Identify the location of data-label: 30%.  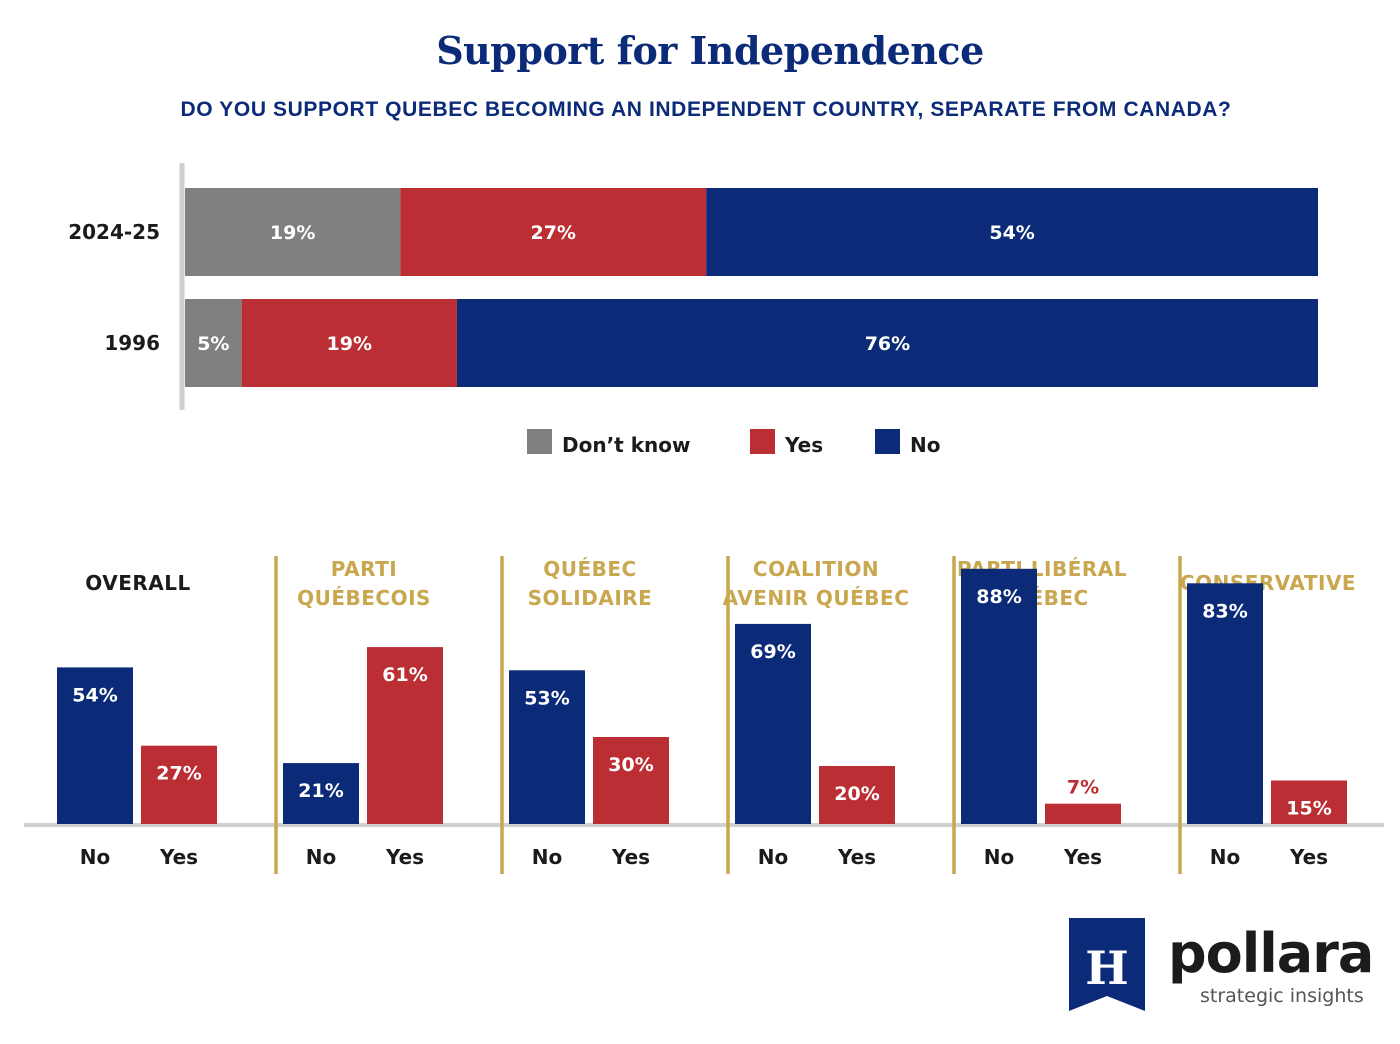
(630, 765).